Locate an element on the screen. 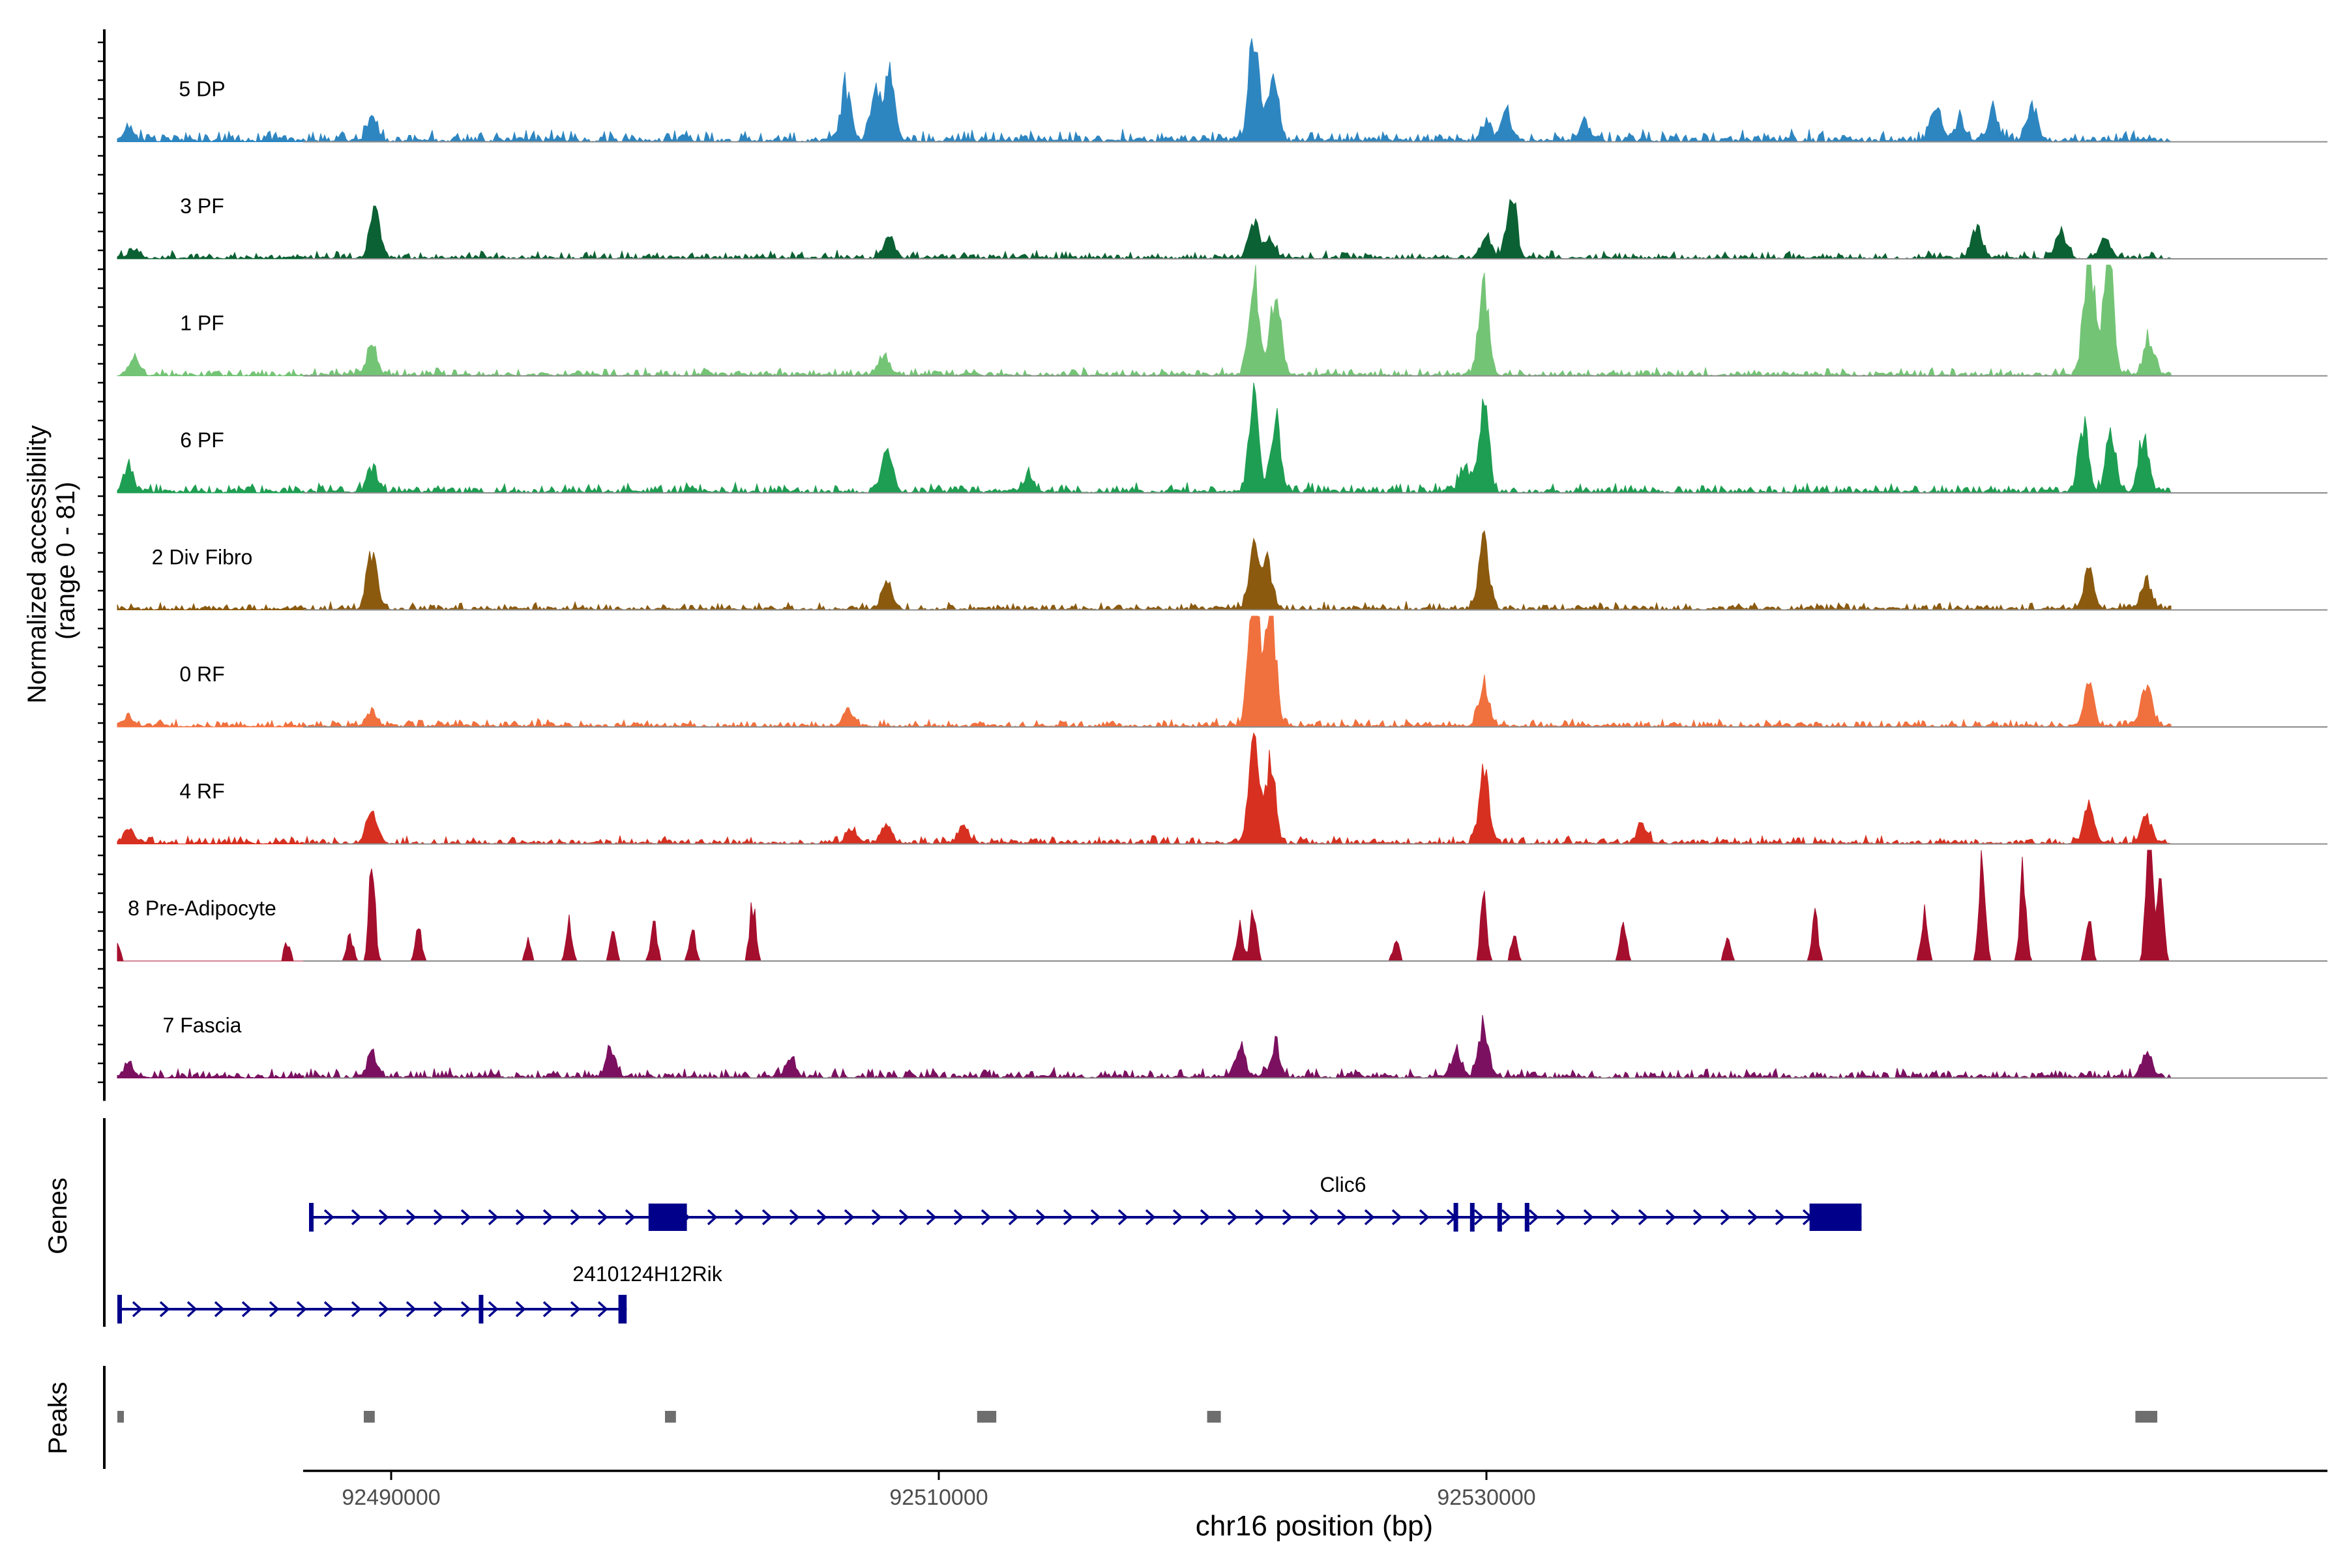 This screenshot has width=2347, height=1568. track-7-fascia: 7 Fascia is located at coordinates (1222, 1047).